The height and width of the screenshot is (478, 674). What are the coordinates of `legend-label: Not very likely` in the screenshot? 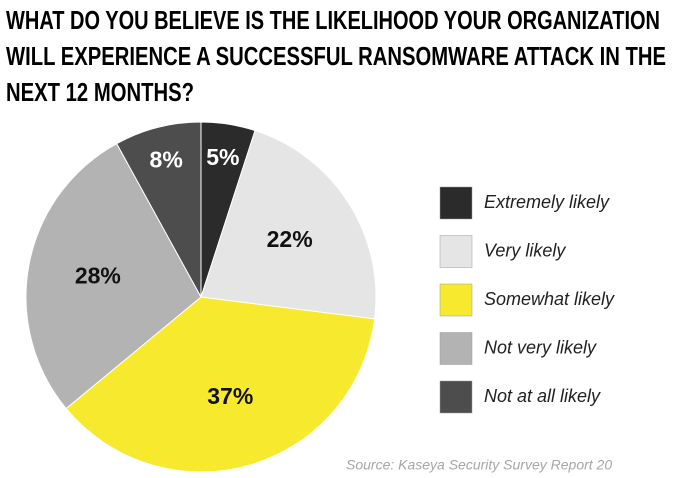 It's located at (540, 347).